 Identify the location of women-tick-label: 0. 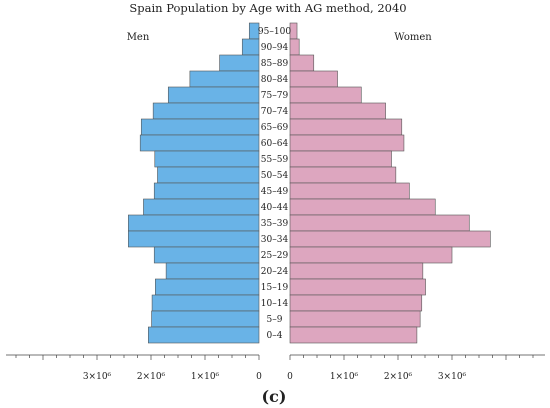
(290, 377).